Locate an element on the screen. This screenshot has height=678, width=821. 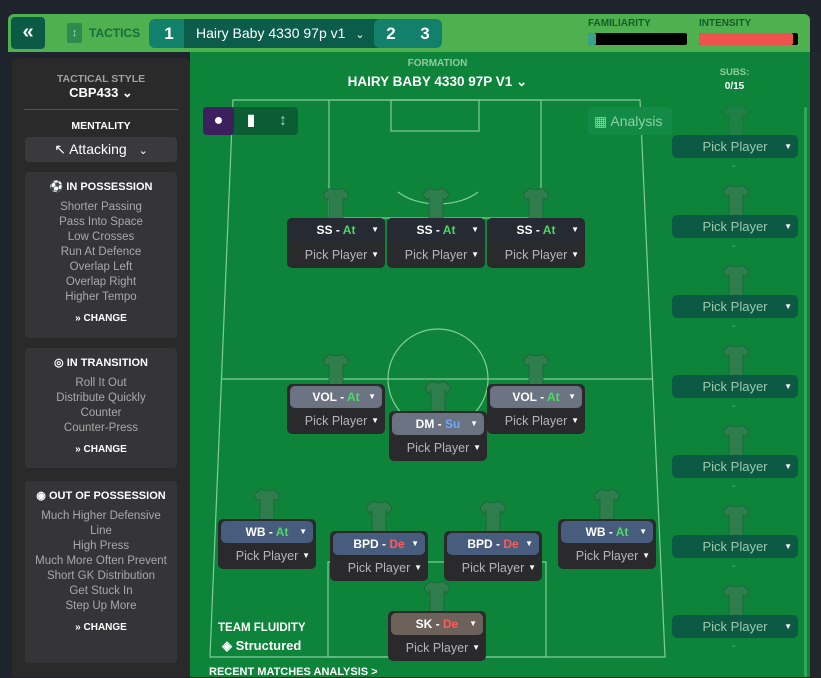
familiarity-bar is located at coordinates (637, 39).